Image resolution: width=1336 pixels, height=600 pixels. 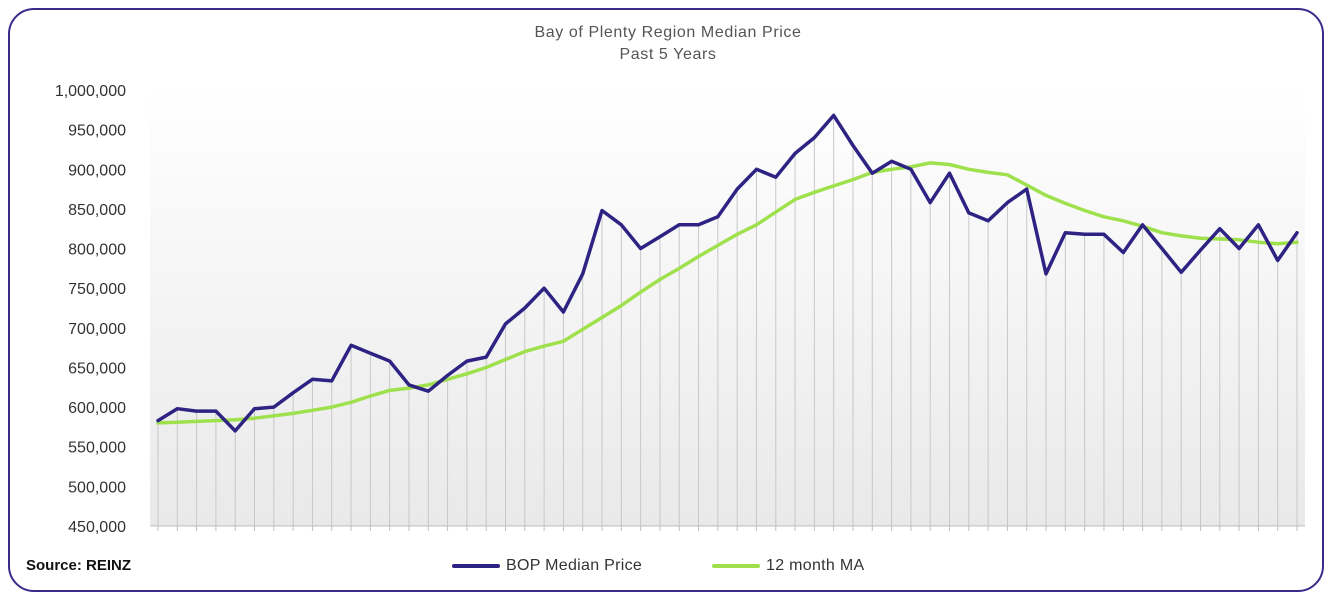 What do you see at coordinates (574, 565) in the screenshot?
I see `legend-label-bop: BOP Median Price` at bounding box center [574, 565].